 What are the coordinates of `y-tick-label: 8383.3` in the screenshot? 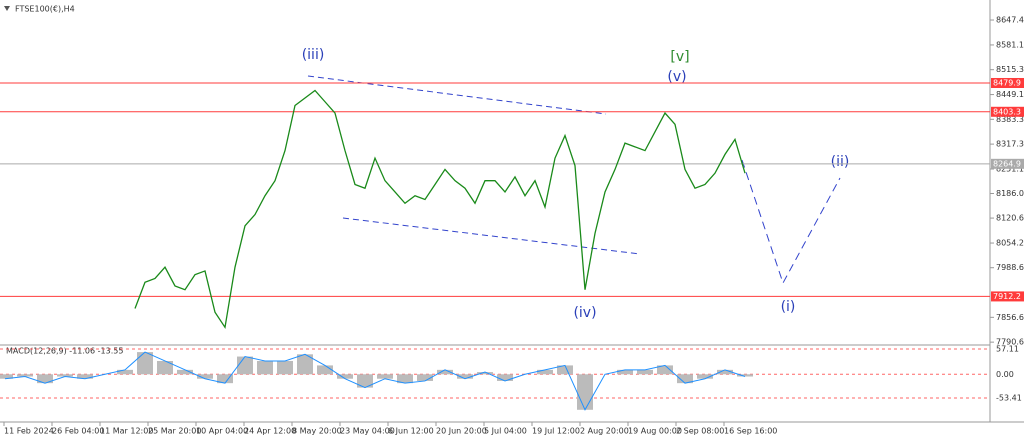 It's located at (1010, 119).